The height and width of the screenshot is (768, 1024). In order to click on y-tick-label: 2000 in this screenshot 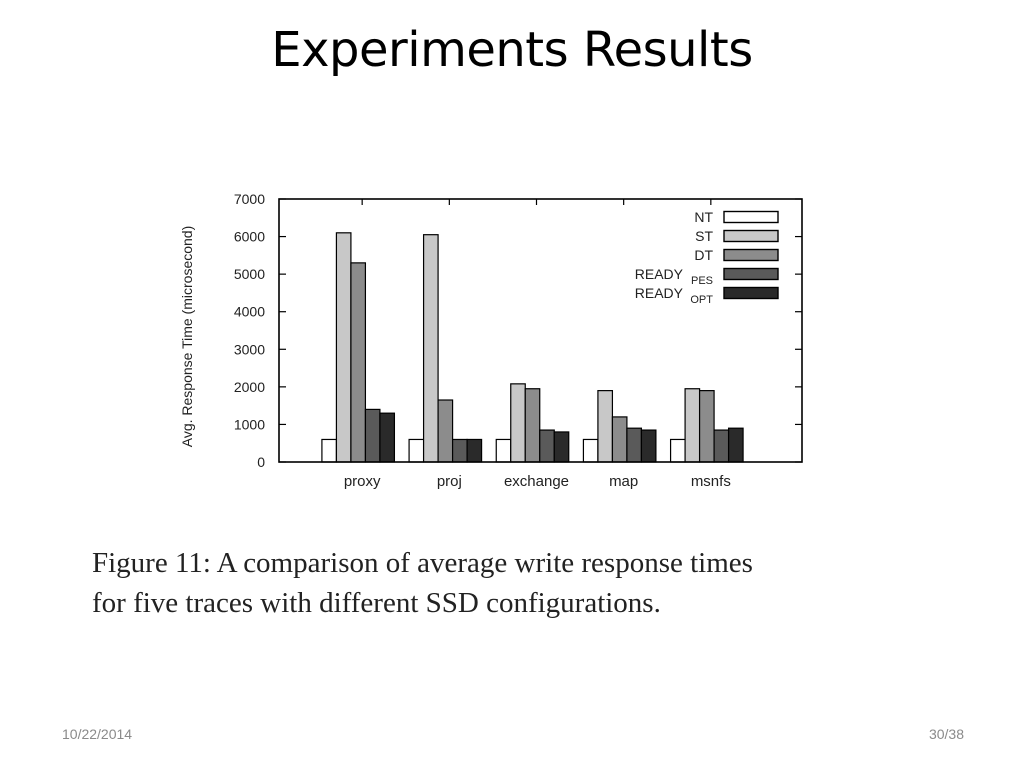, I will do `click(249, 387)`.